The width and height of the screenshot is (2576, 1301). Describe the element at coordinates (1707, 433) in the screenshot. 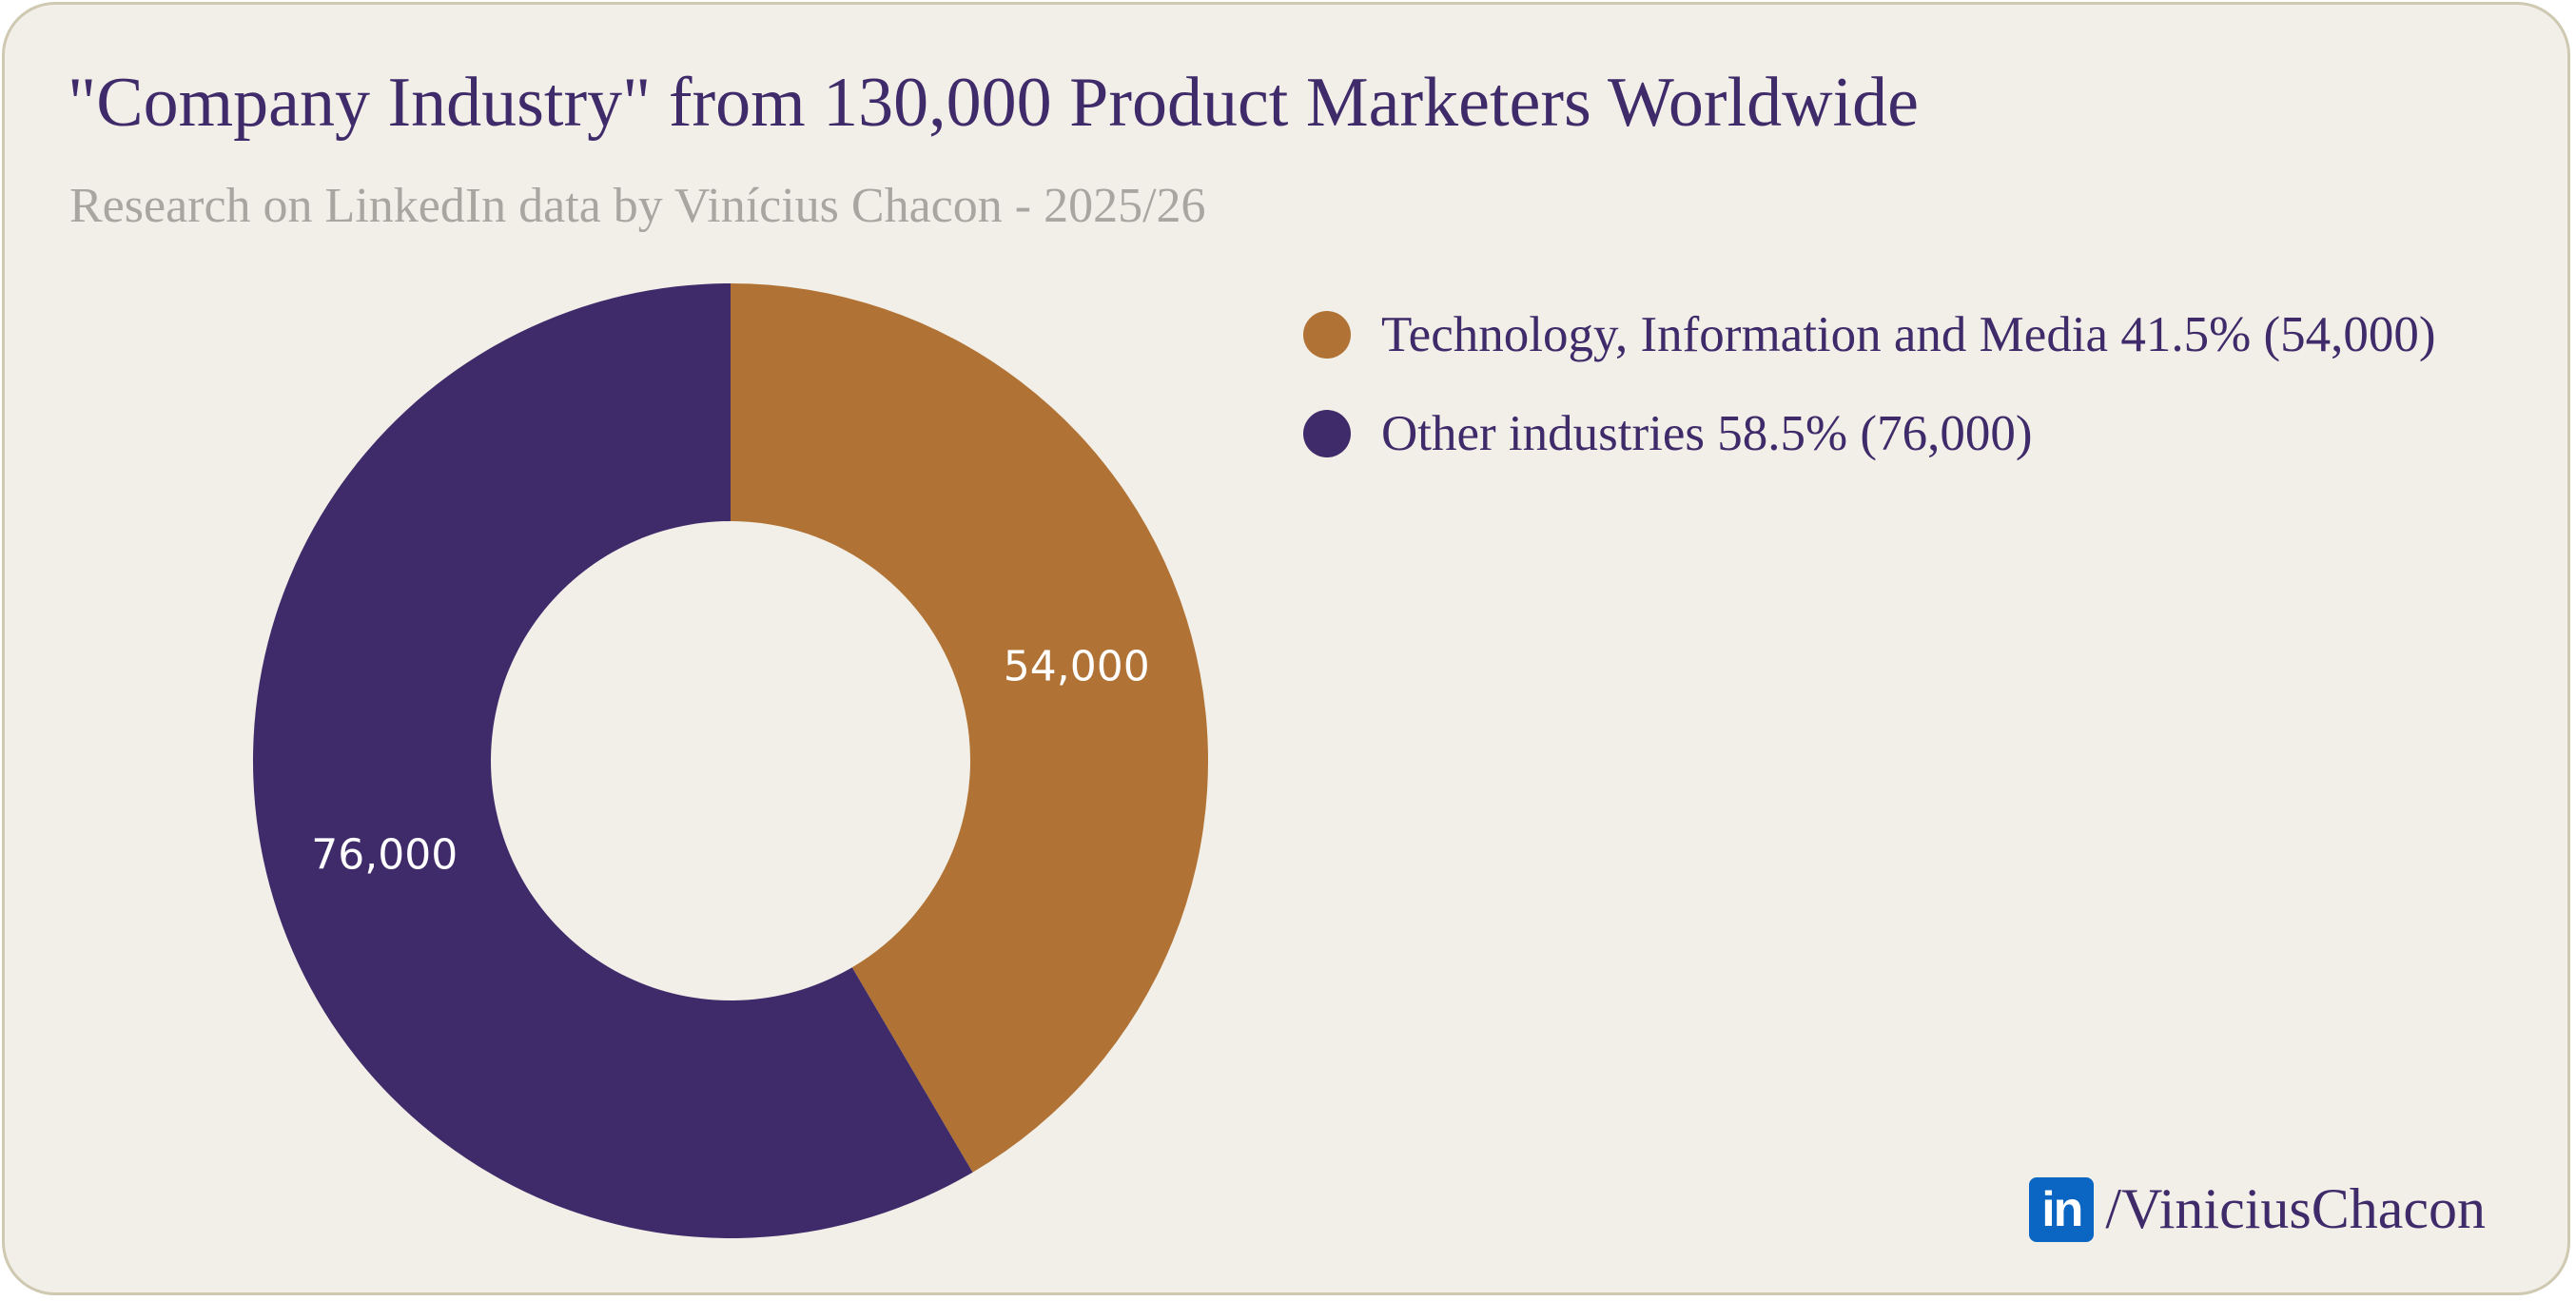

I see `legend-label-1: Other industries 58.5% (76,000)` at that location.